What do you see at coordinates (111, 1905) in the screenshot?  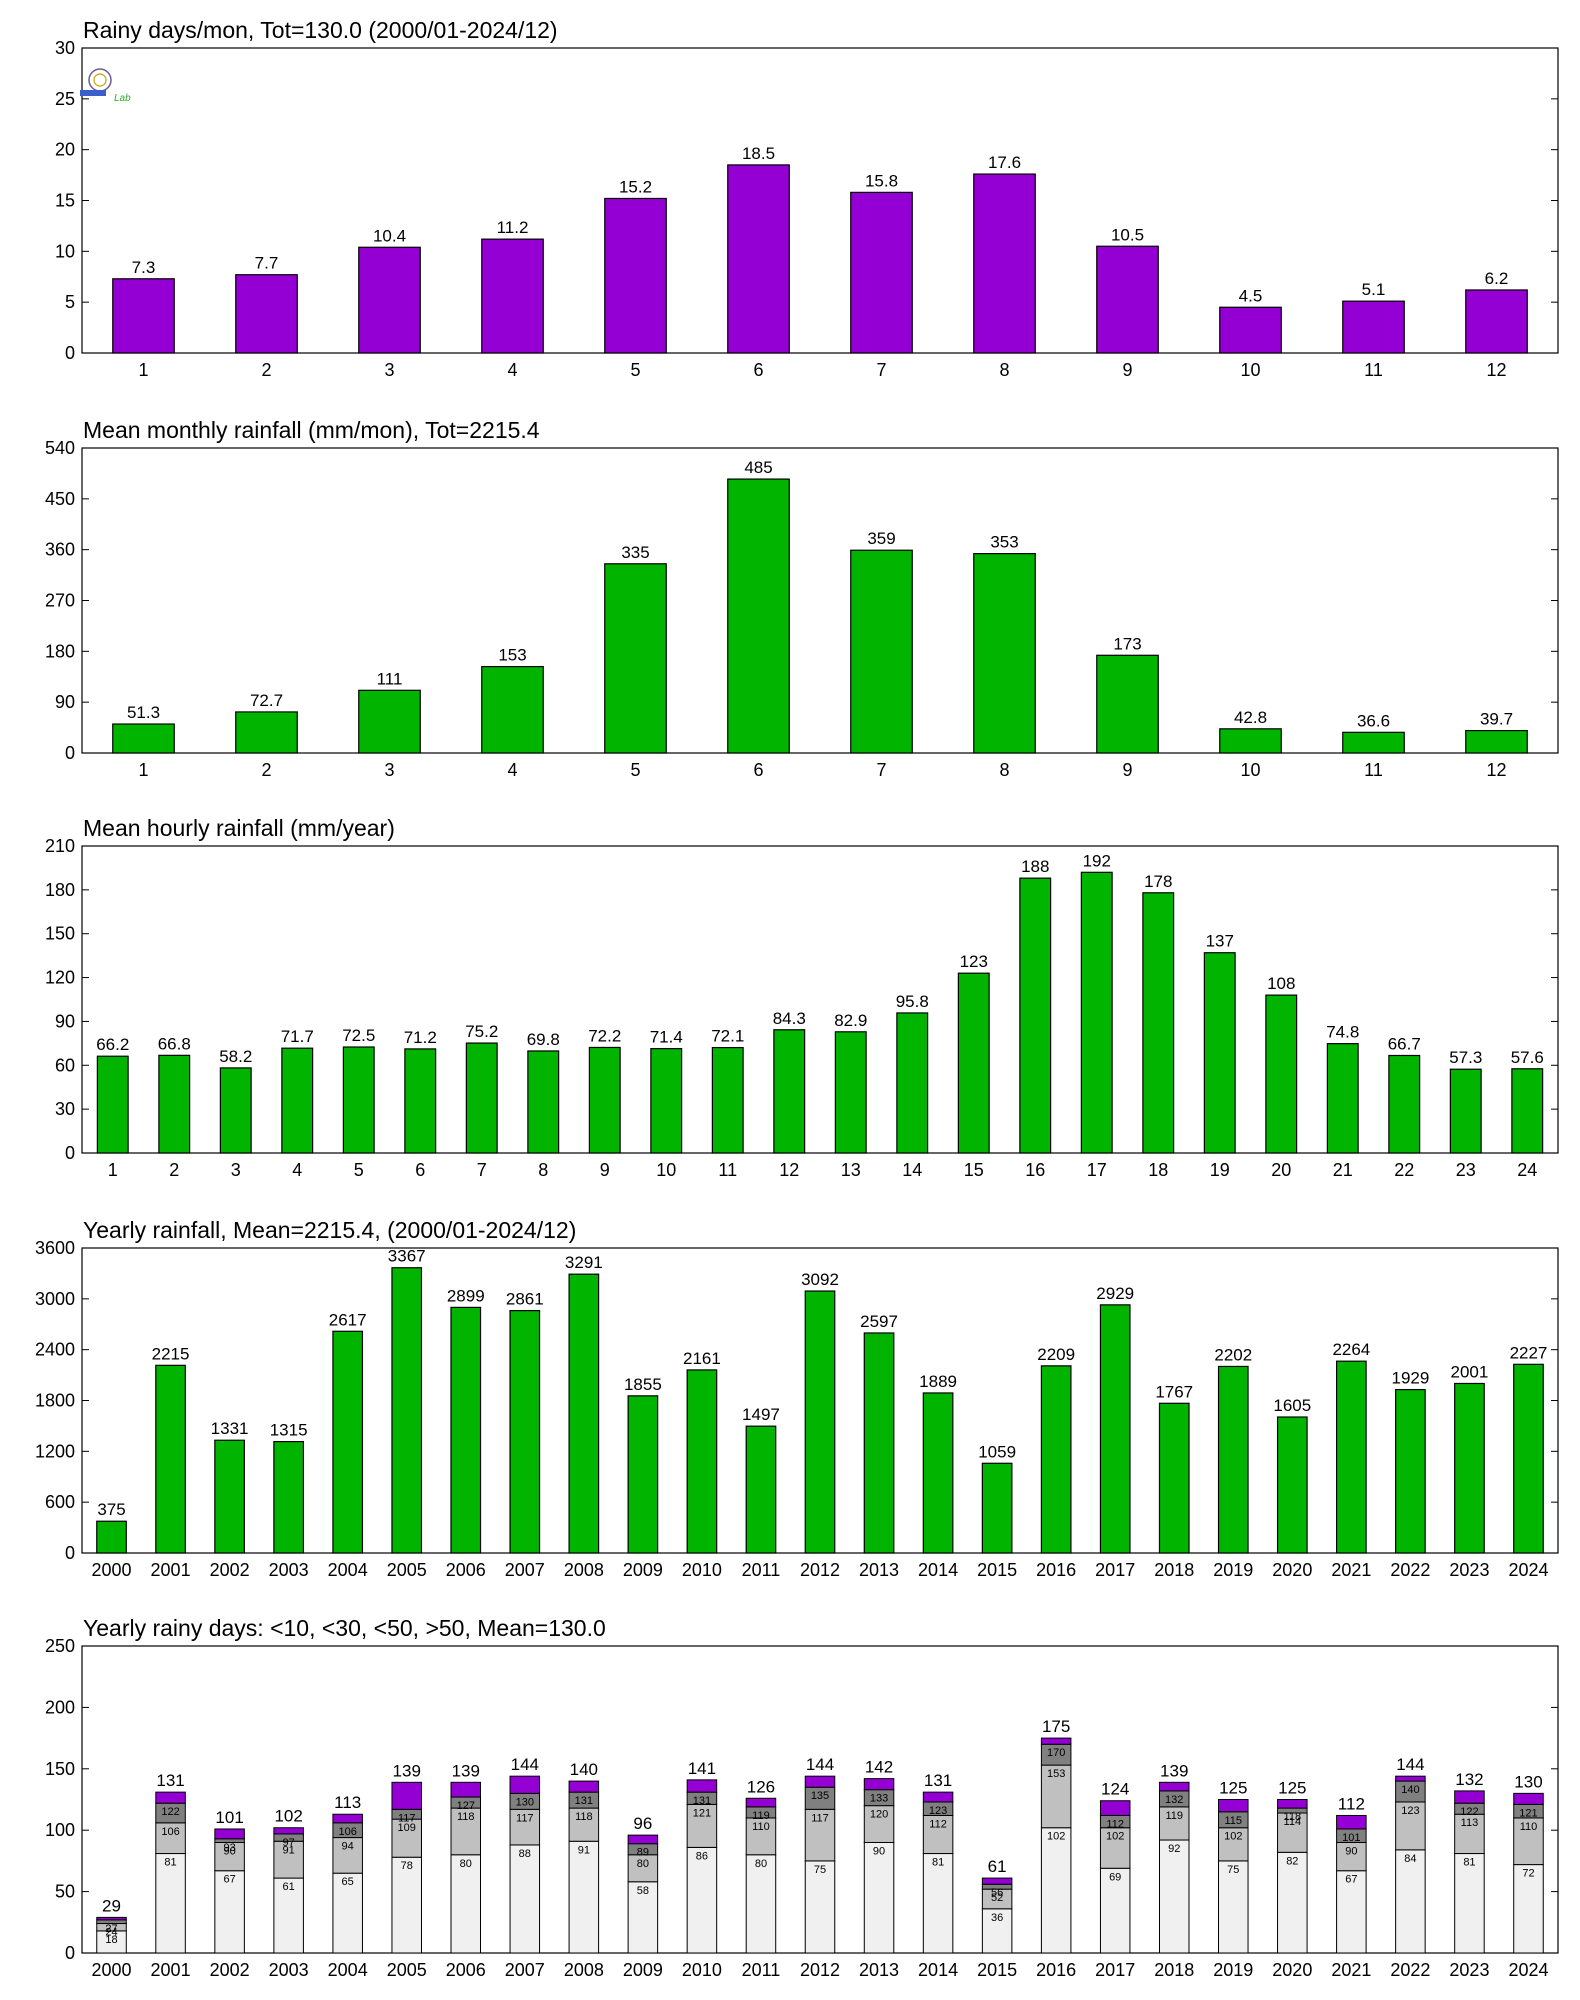 I see `data-label-total: 29` at bounding box center [111, 1905].